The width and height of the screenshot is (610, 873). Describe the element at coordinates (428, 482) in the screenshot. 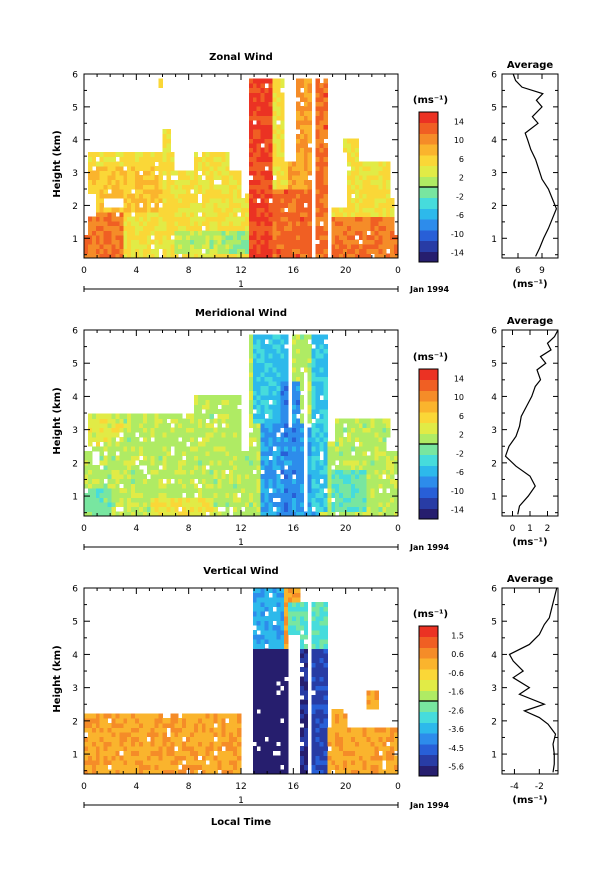

I see `colorbar-segment` at that location.